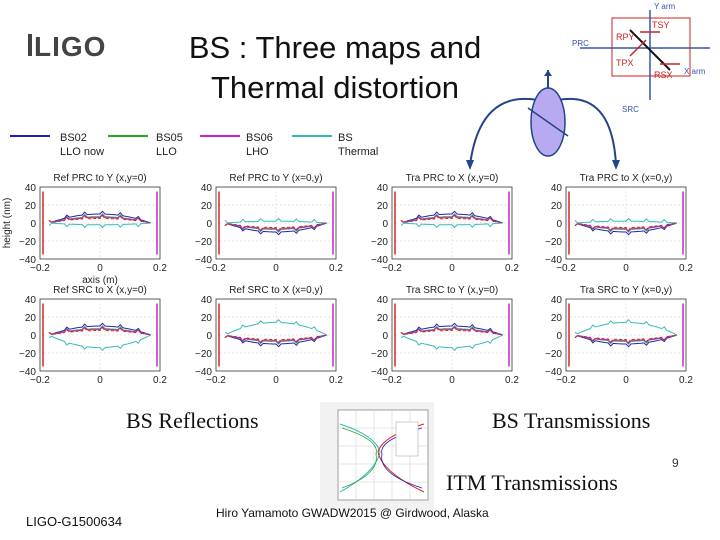  What do you see at coordinates (257, 152) in the screenshot?
I see `legend-bs06-label-2: LHO` at bounding box center [257, 152].